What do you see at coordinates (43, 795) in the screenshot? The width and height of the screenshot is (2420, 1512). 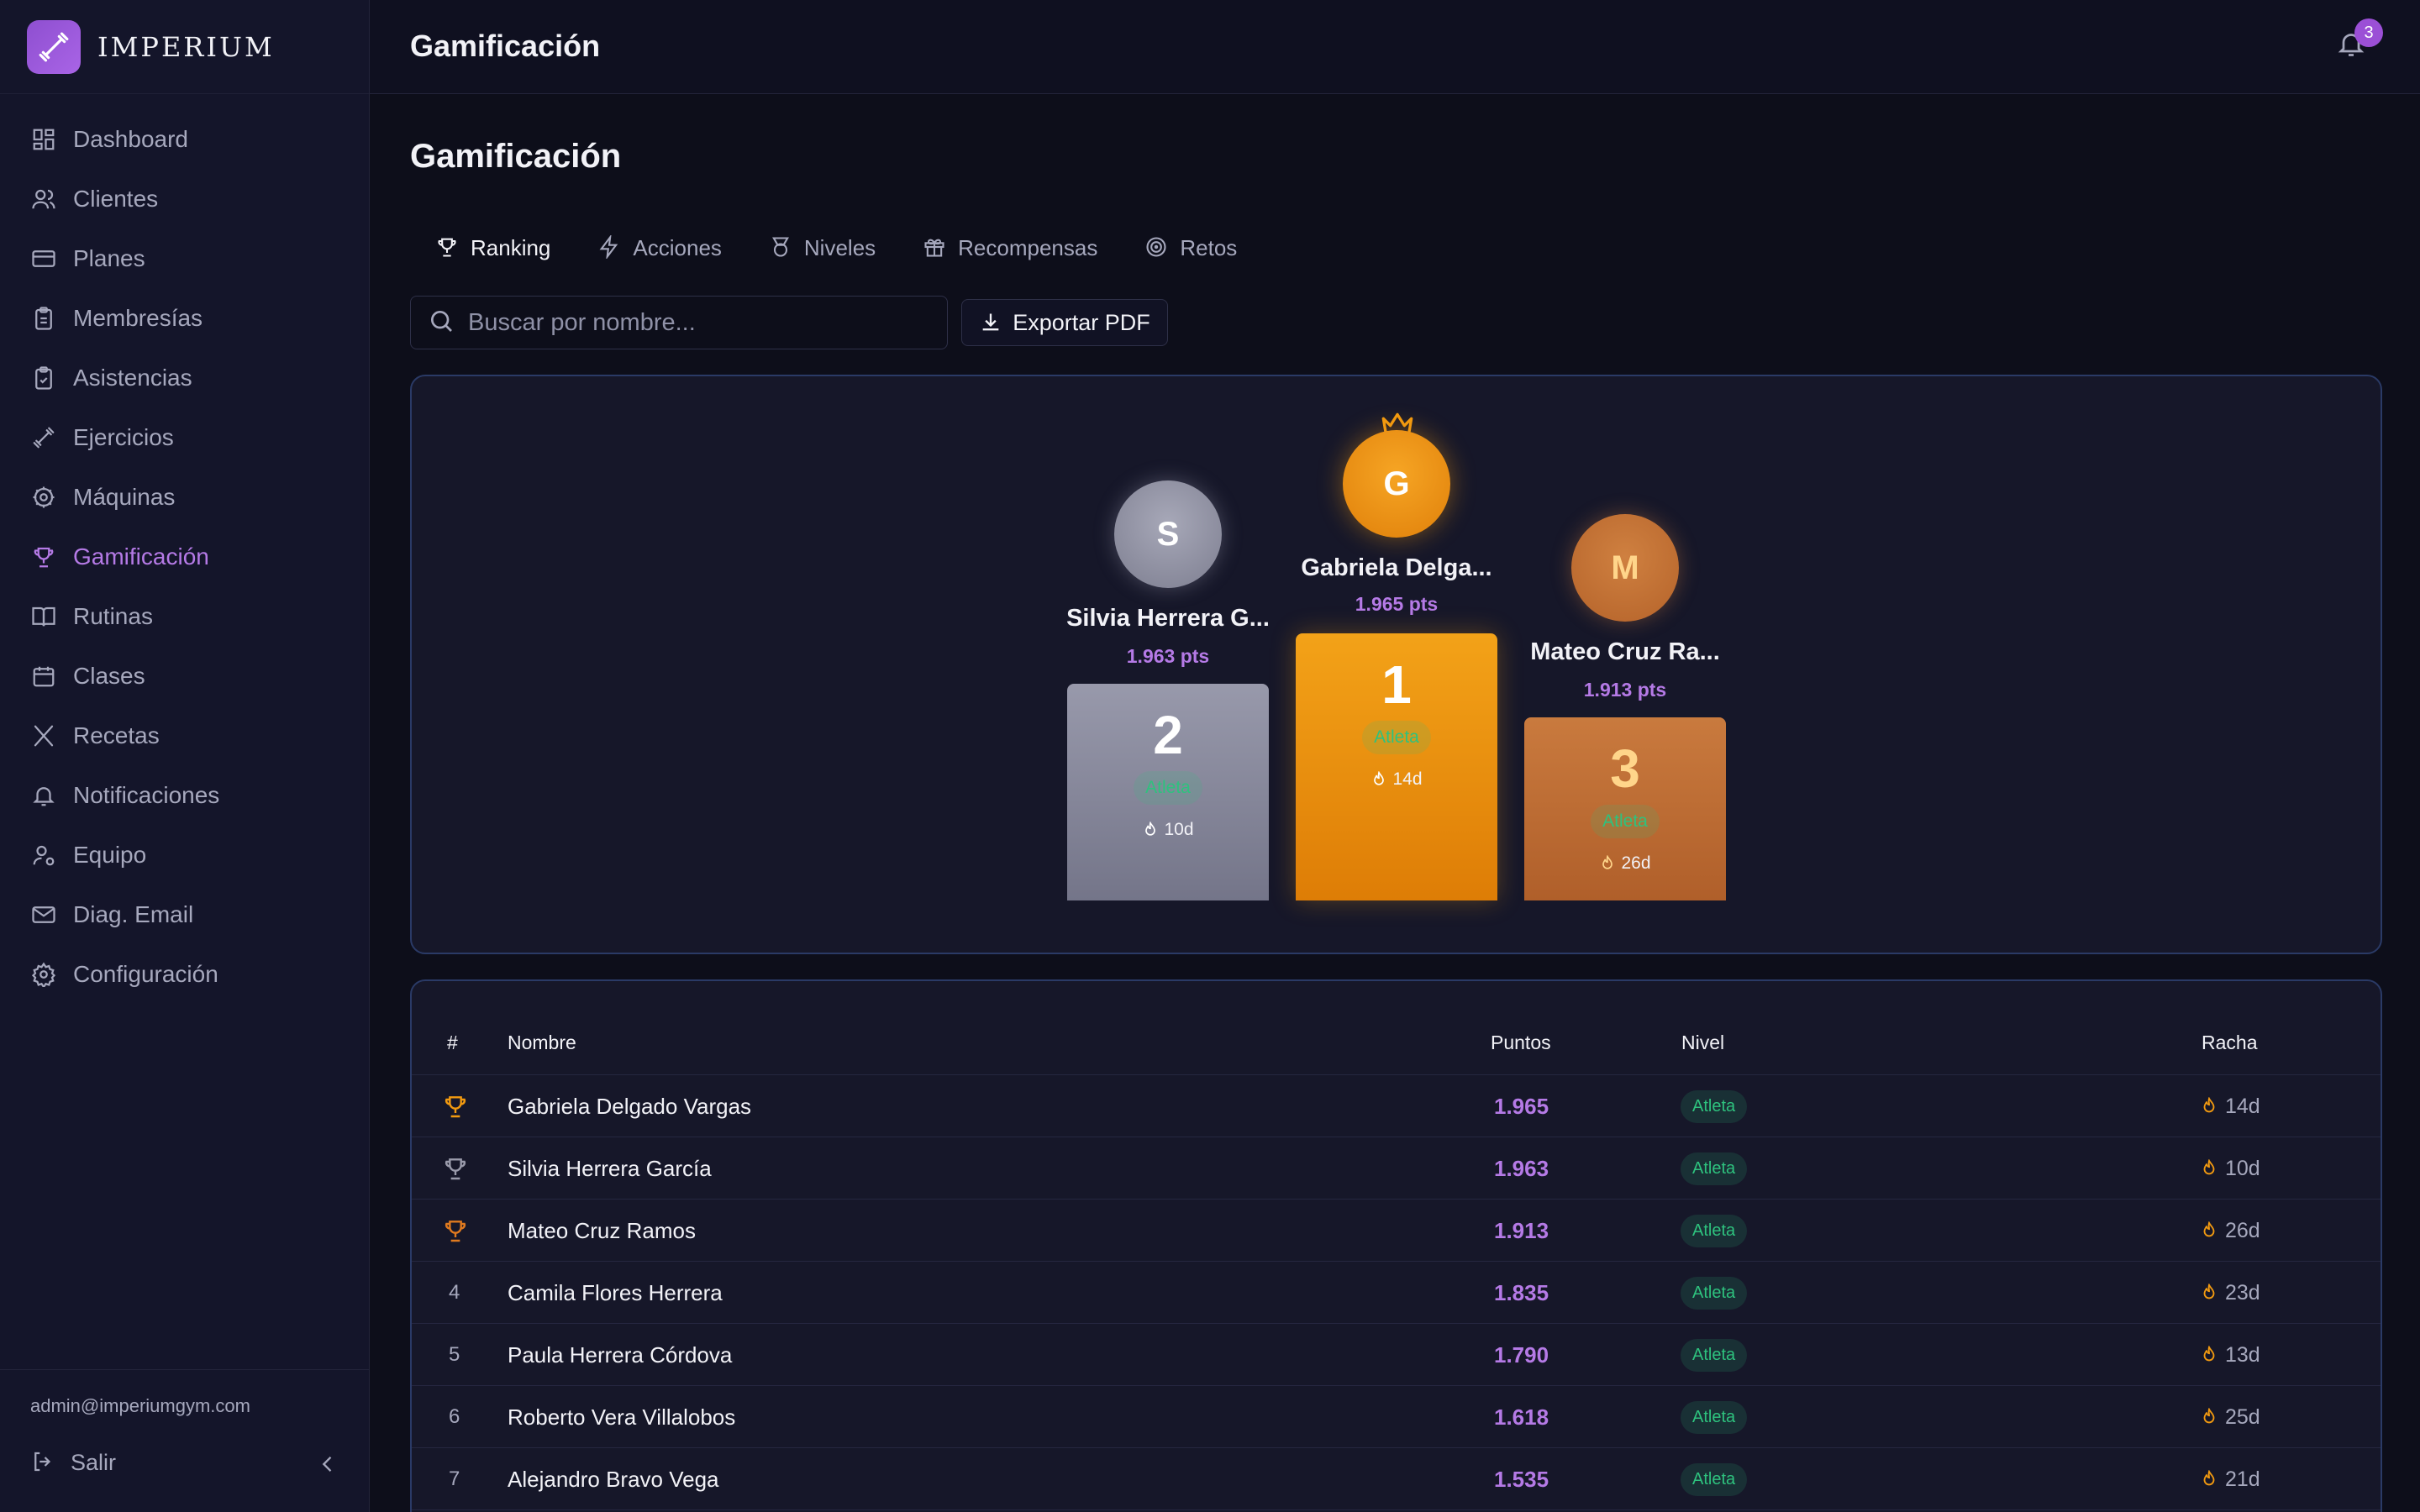 I see `bell-icon` at bounding box center [43, 795].